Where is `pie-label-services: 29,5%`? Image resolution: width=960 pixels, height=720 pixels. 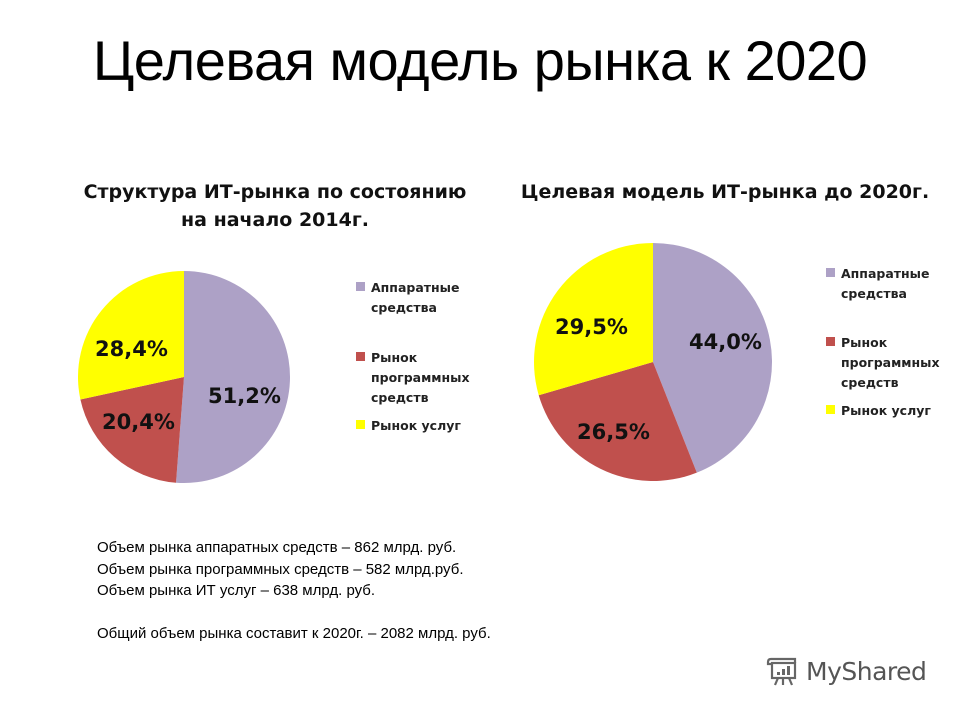
pie-label-services: 29,5% is located at coordinates (591, 327).